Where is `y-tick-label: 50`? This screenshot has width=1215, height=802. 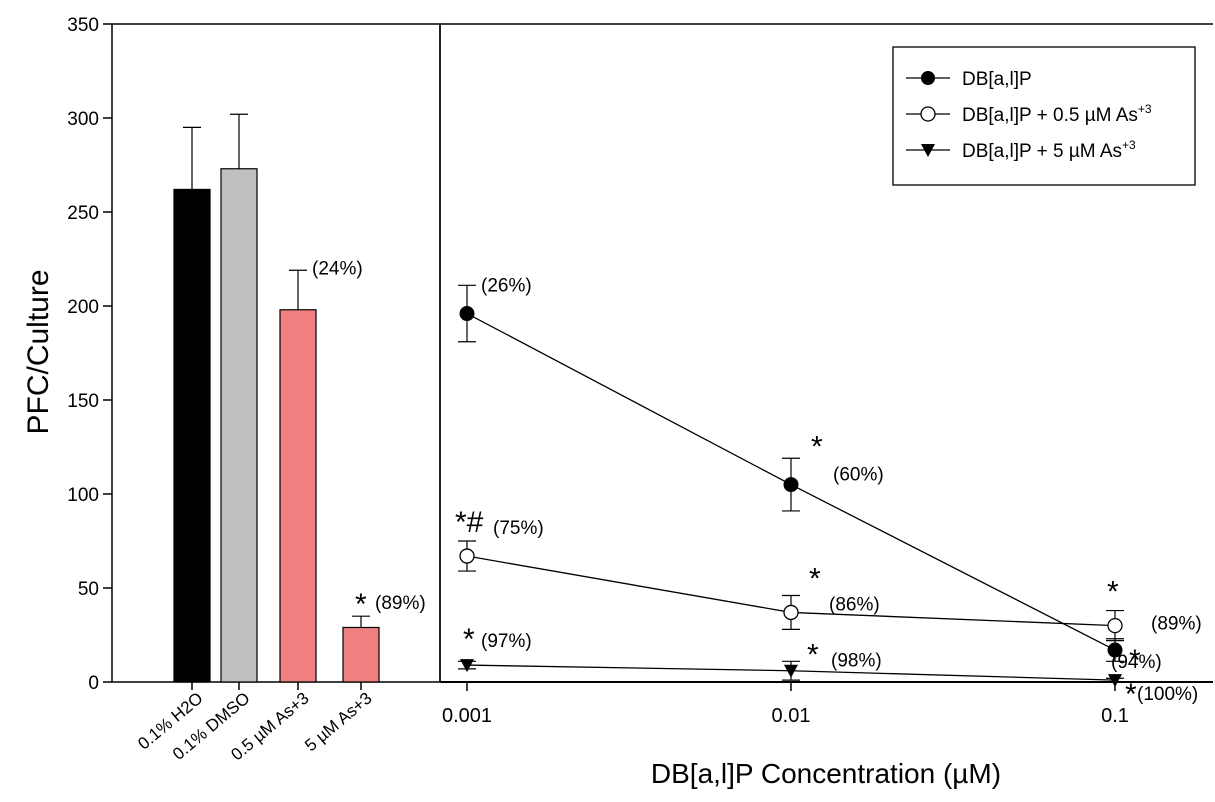
y-tick-label: 50 is located at coordinates (88, 589).